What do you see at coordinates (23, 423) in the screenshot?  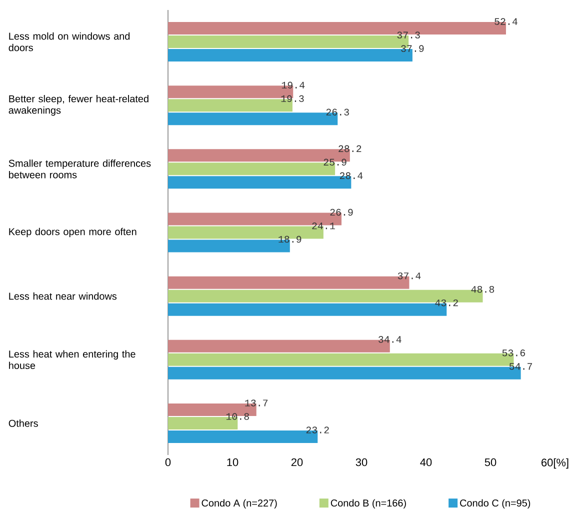 I see `y-tick-label: Others` at bounding box center [23, 423].